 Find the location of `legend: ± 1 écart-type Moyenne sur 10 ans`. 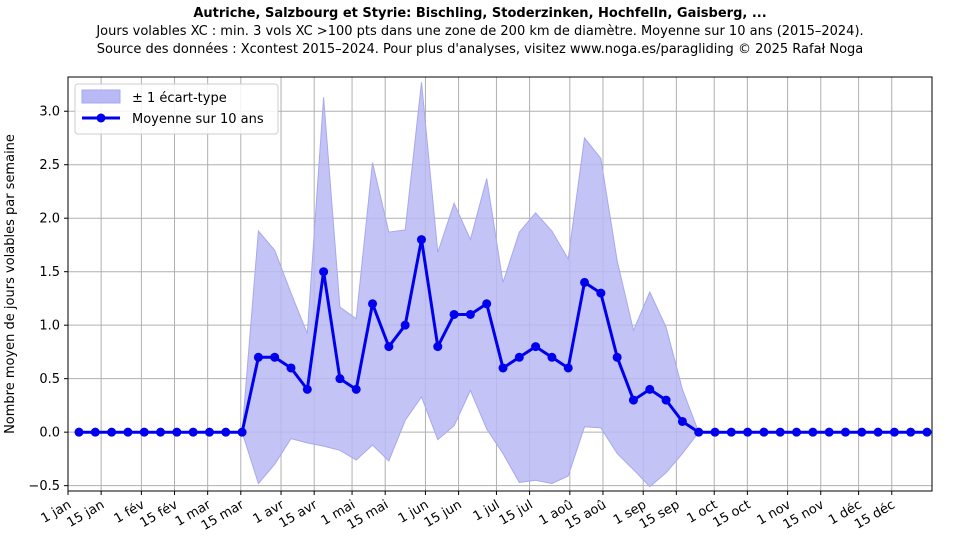

legend: ± 1 écart-type Moyenne sur 10 ans is located at coordinates (176, 109).